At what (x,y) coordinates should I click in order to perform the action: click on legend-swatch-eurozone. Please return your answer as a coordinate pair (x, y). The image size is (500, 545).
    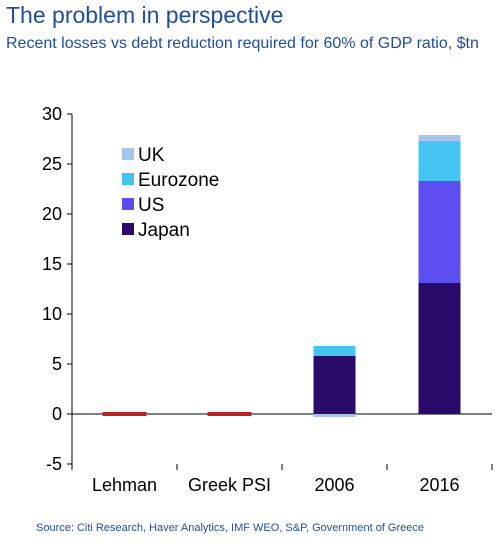
    Looking at the image, I should click on (128, 179).